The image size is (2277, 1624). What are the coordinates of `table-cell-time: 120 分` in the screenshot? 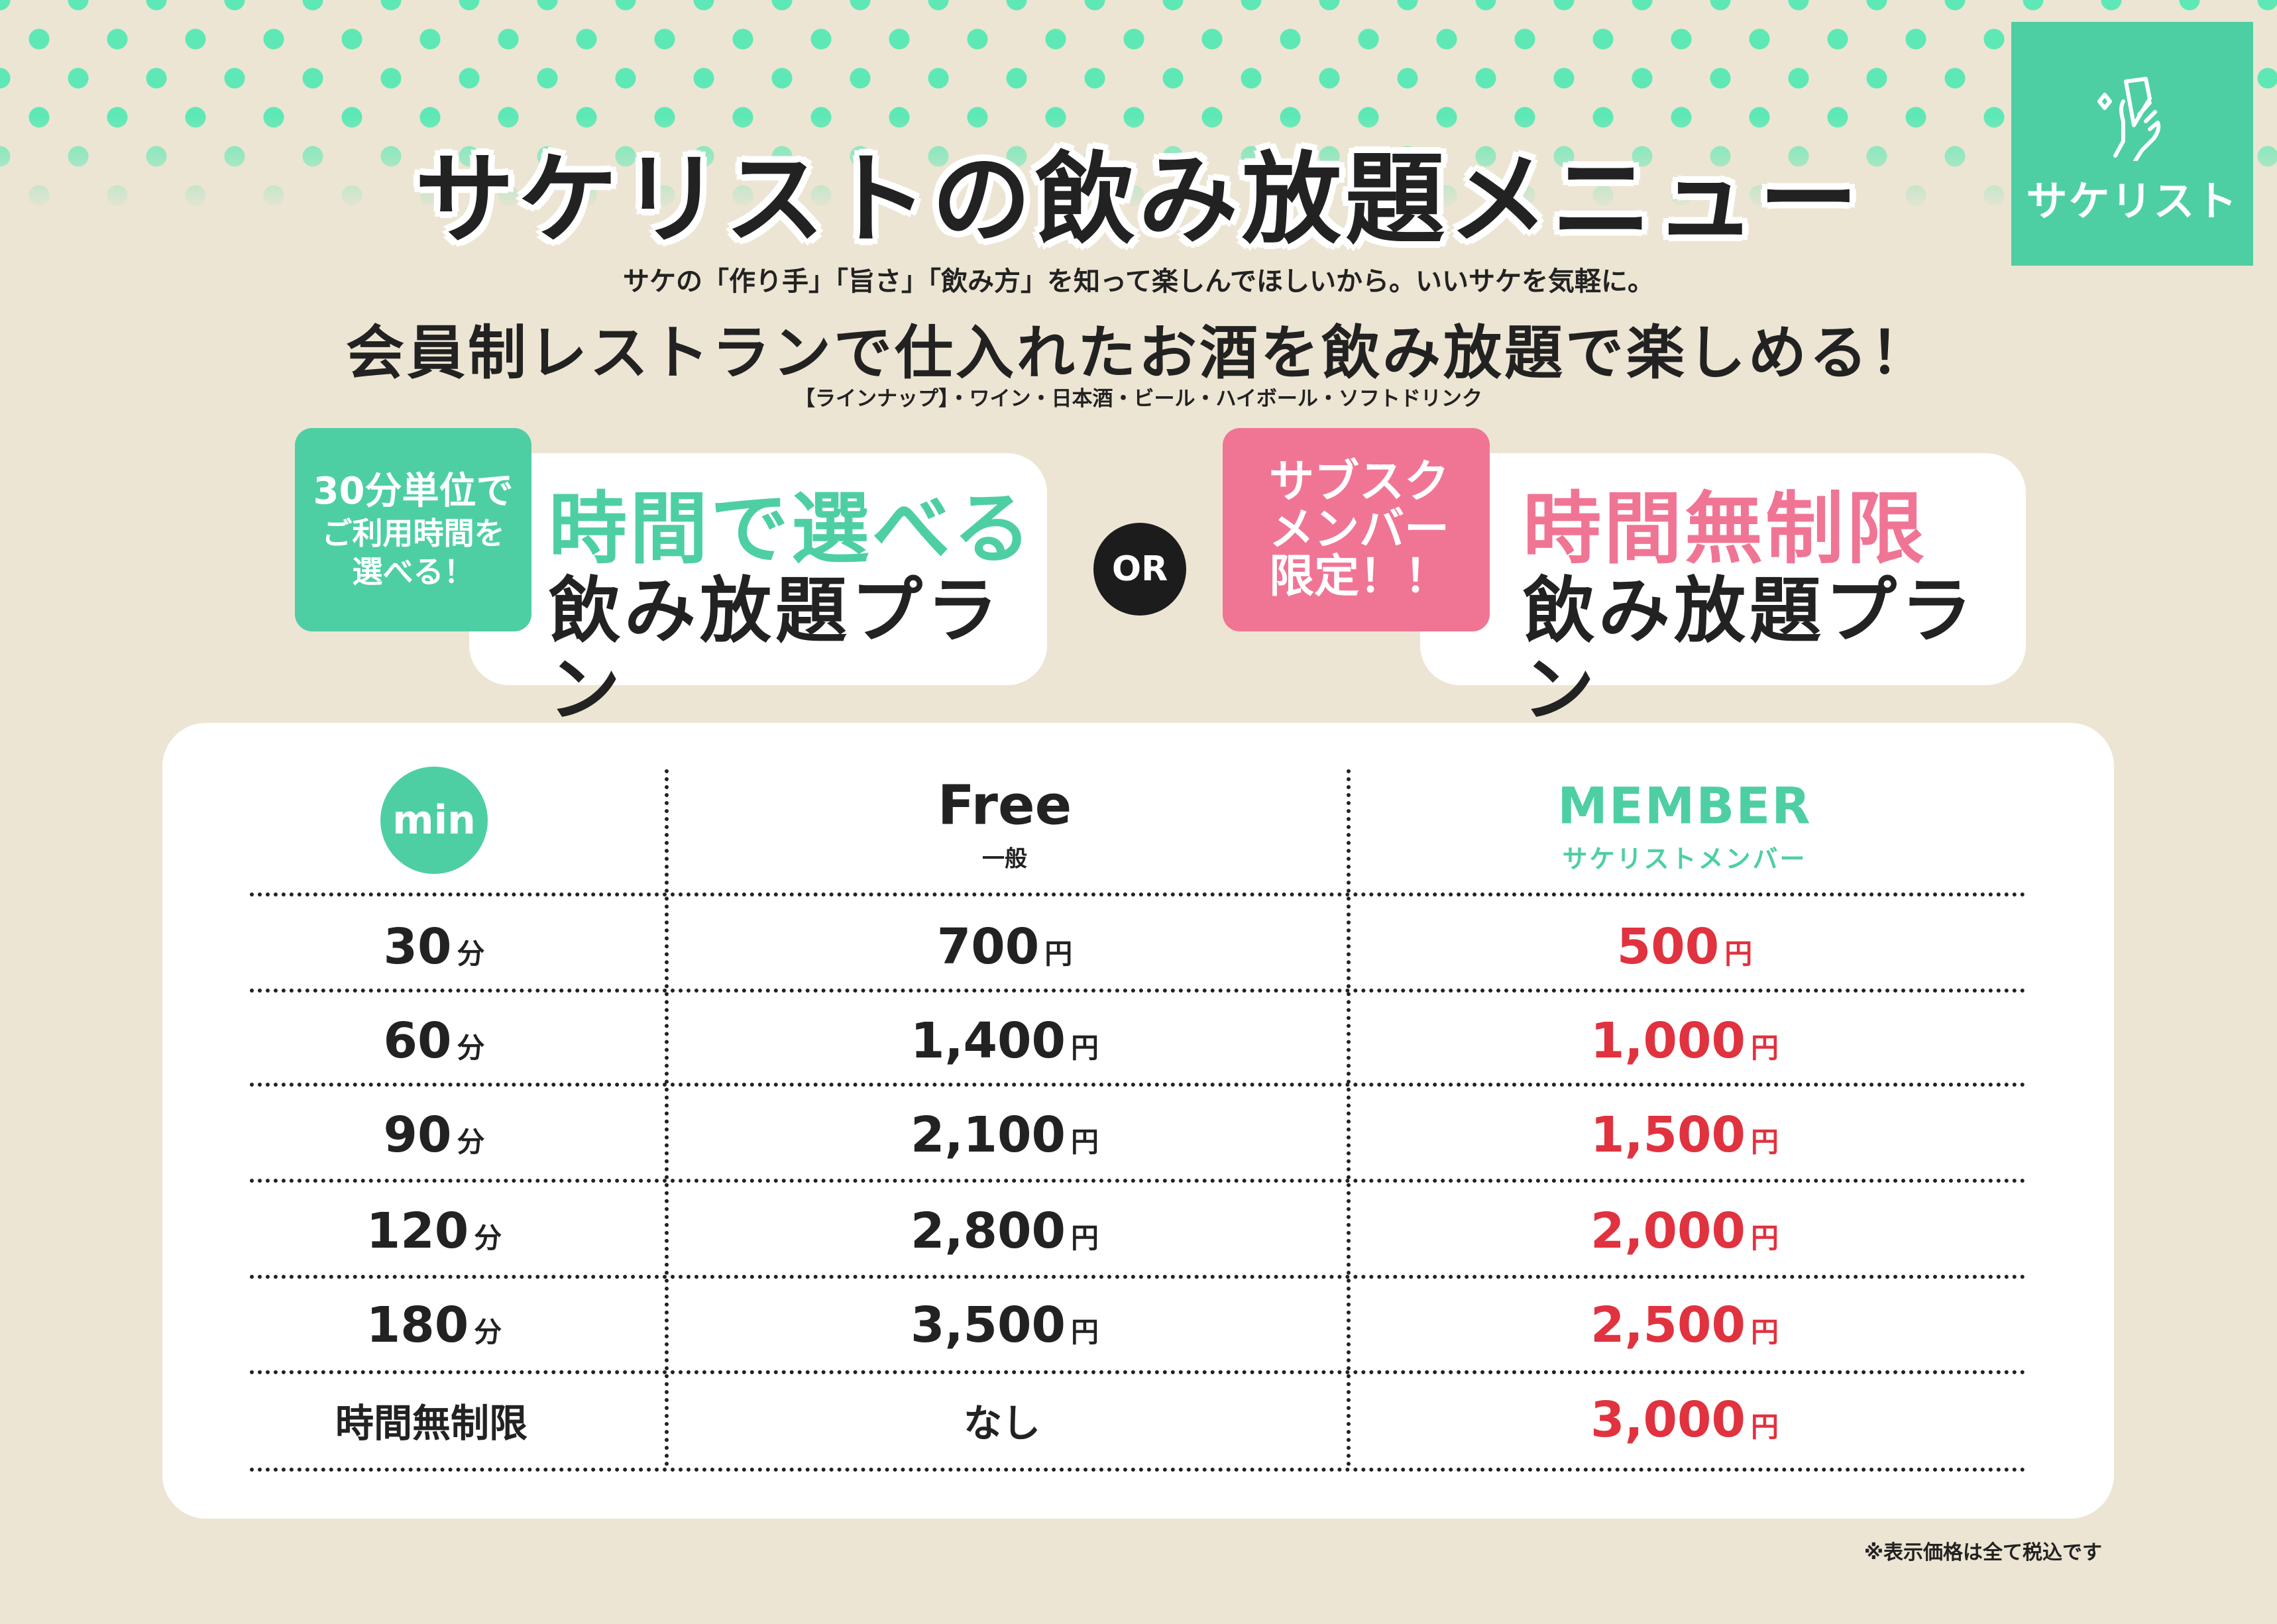 It's located at (434, 1231).